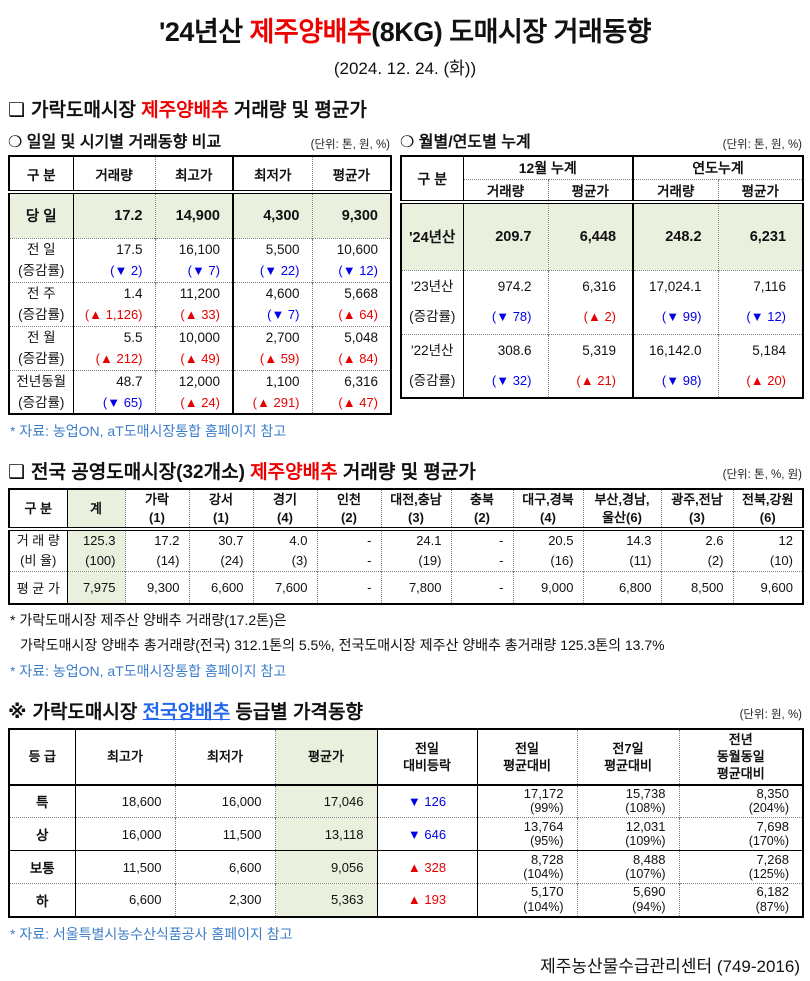  What do you see at coordinates (426, 867) in the screenshot?
I see `delta-cell: ▲ 328` at bounding box center [426, 867].